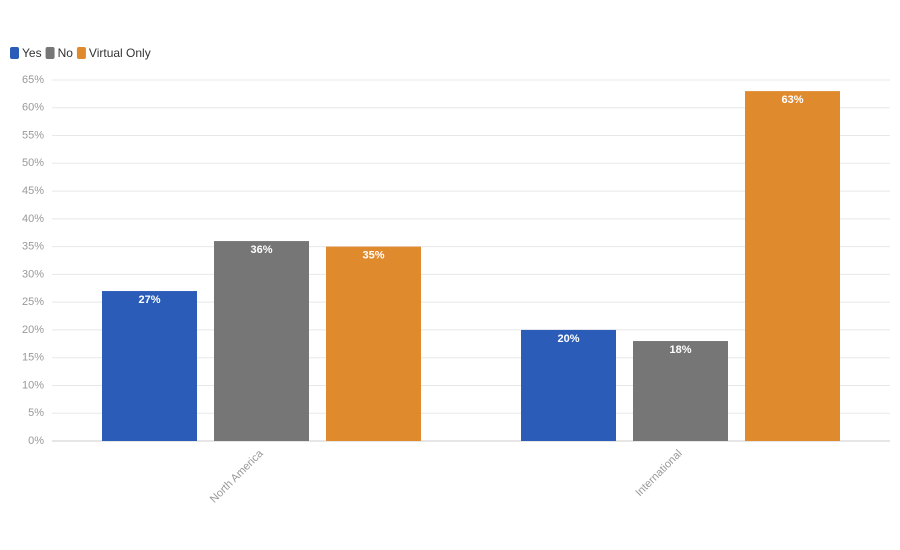 The height and width of the screenshot is (550, 900). I want to click on x-tick-label: International, so click(658, 473).